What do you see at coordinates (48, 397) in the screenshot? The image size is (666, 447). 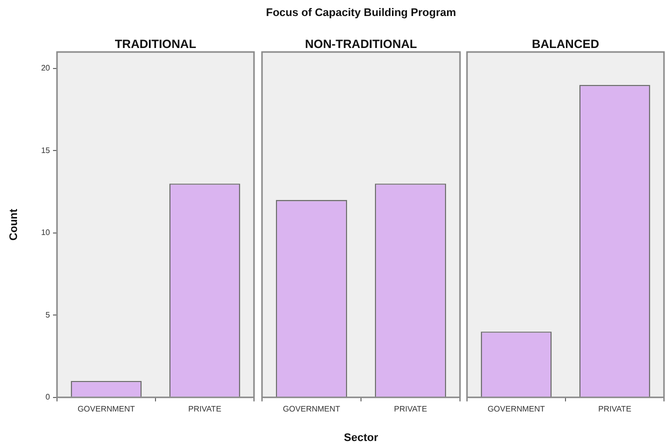 I see `y-tick-label: 0` at bounding box center [48, 397].